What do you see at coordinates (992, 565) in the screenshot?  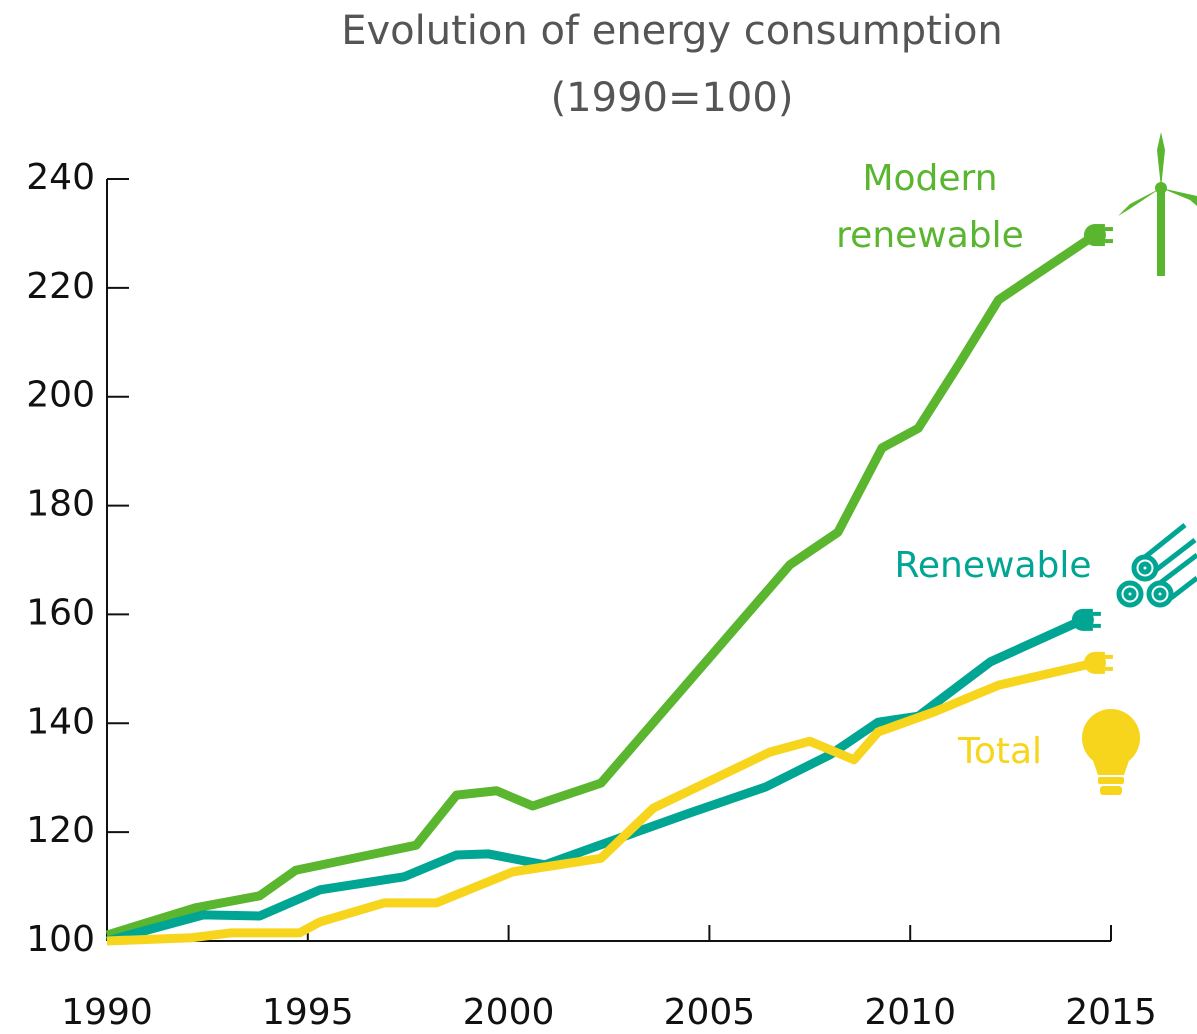 I see `series-label: Renewable` at bounding box center [992, 565].